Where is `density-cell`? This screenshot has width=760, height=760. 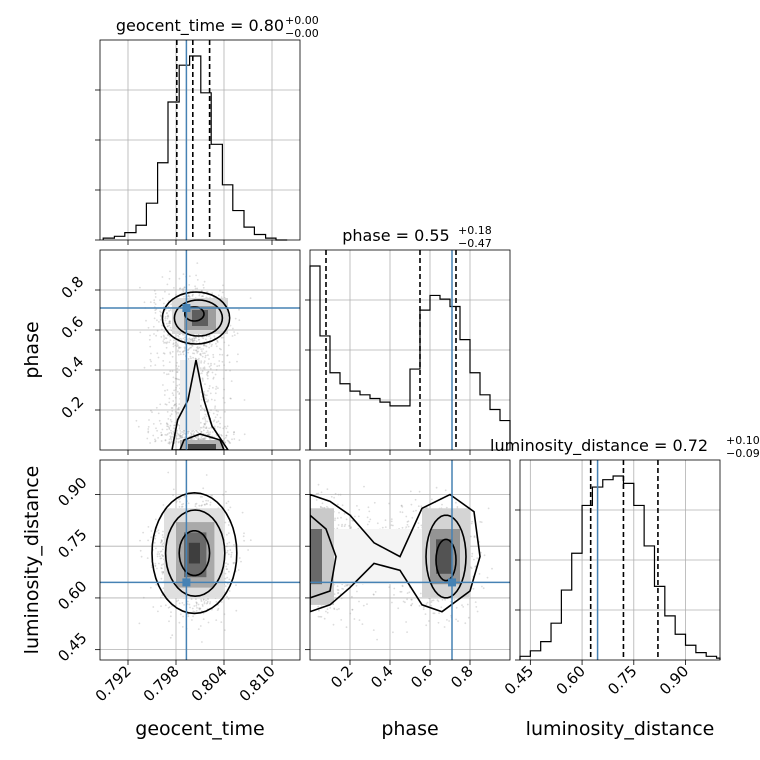
density-cell is located at coordinates (316, 557).